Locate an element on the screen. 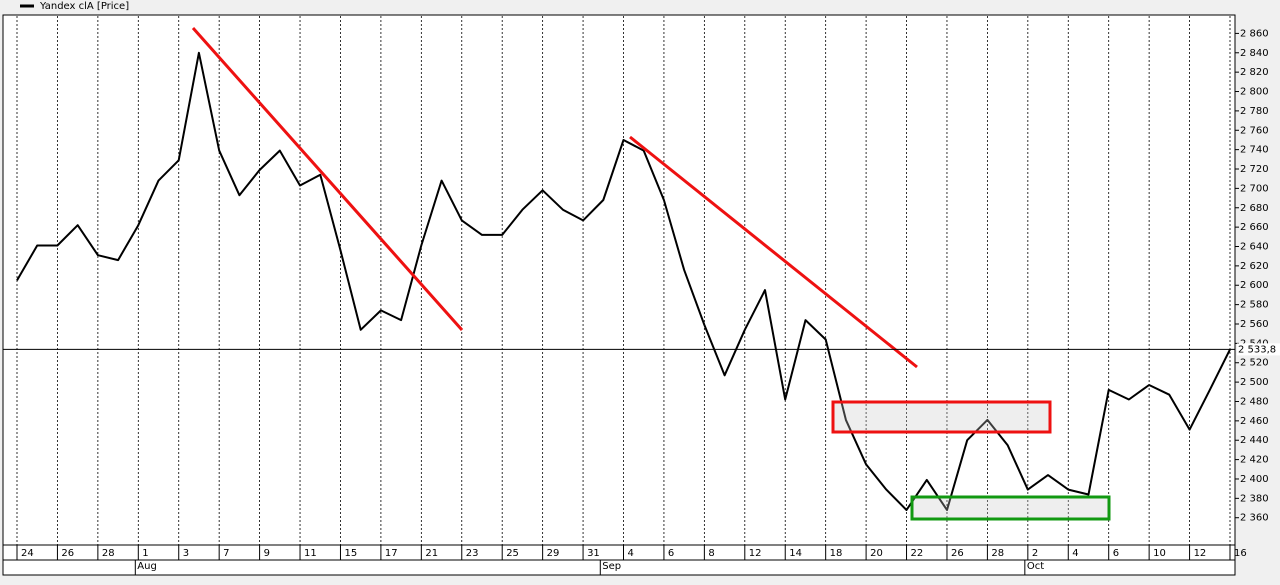 The height and width of the screenshot is (585, 1280). last-price-box is located at coordinates (1258, 349).